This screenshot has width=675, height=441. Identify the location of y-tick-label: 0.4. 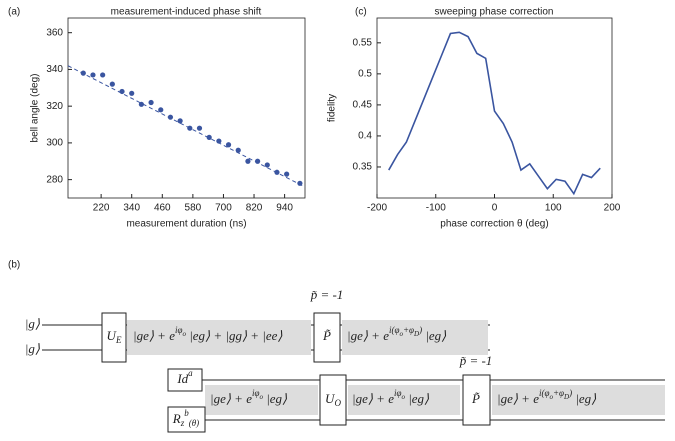
(365, 136).